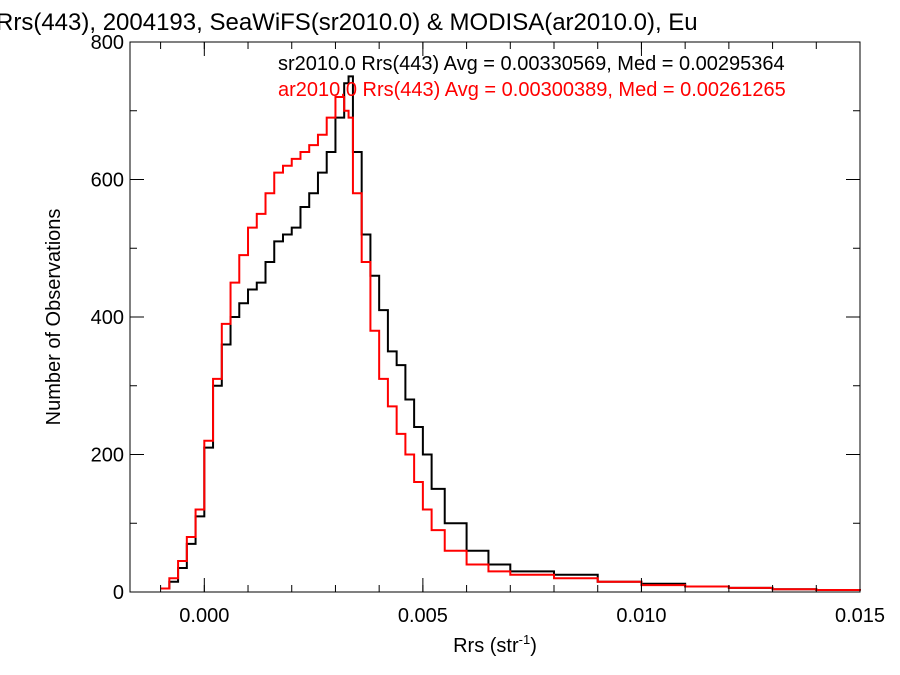  I want to click on x-axis-label-main: Rrs (str, so click(486, 646).